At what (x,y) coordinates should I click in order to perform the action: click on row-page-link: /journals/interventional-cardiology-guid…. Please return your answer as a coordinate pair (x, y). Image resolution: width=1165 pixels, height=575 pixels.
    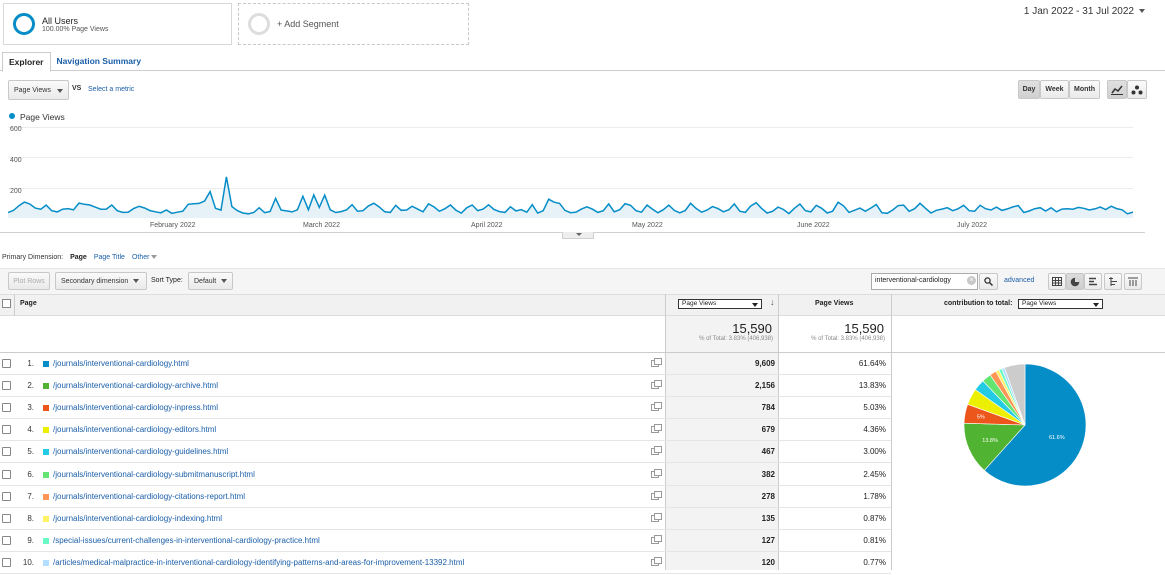
    Looking at the image, I should click on (141, 452).